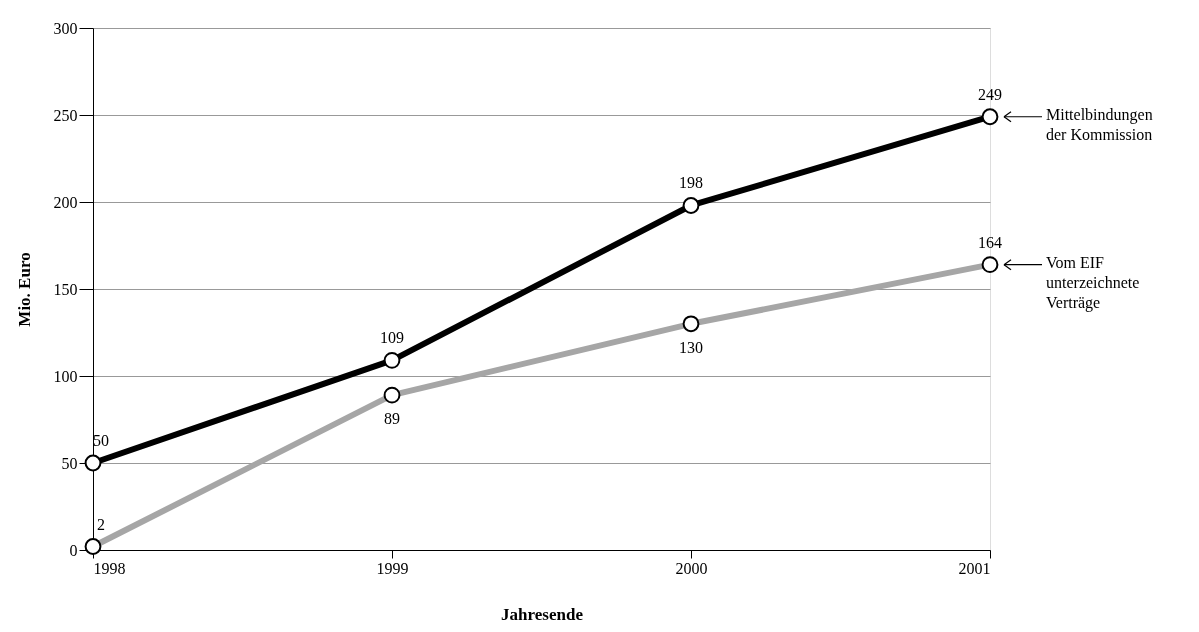  I want to click on y-tick-label: 100, so click(65, 376).